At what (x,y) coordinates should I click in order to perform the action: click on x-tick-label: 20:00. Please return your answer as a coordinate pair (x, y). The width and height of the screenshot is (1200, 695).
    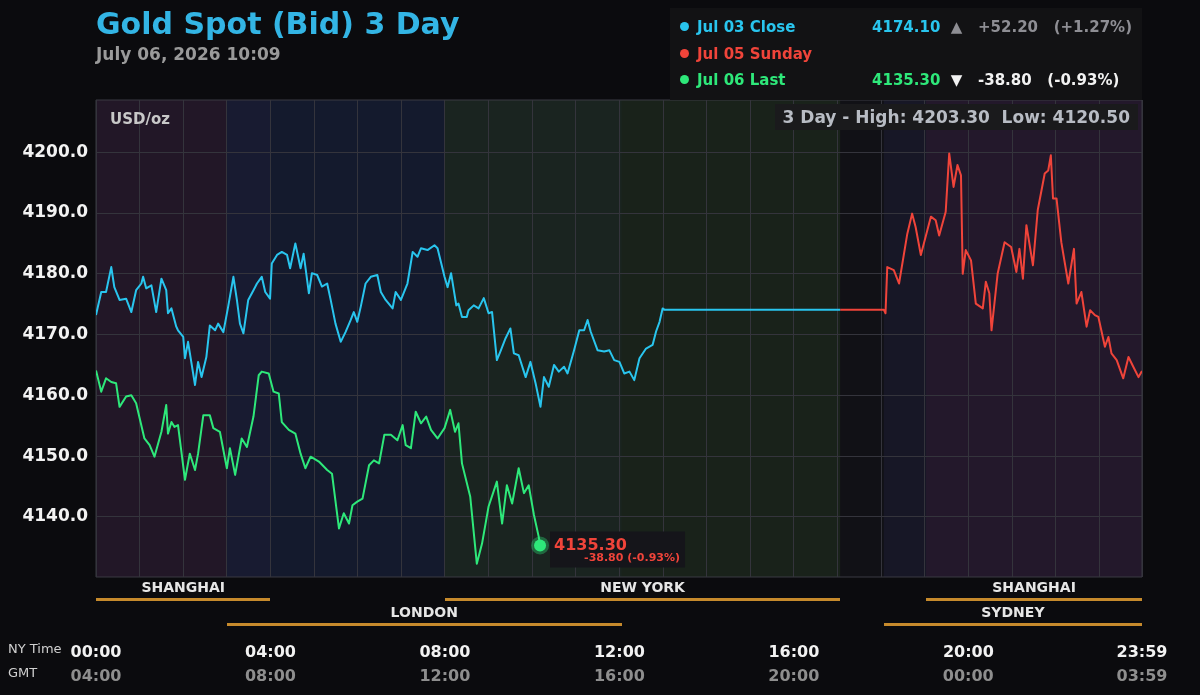
    Looking at the image, I should click on (968, 651).